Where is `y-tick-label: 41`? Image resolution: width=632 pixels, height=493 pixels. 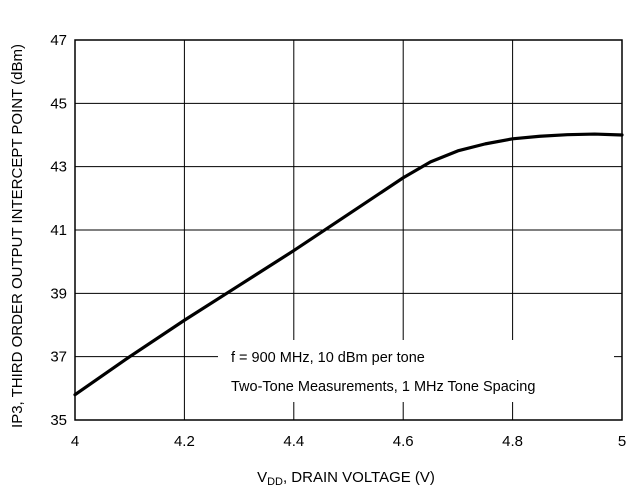
y-tick-label: 41 is located at coordinates (58, 230).